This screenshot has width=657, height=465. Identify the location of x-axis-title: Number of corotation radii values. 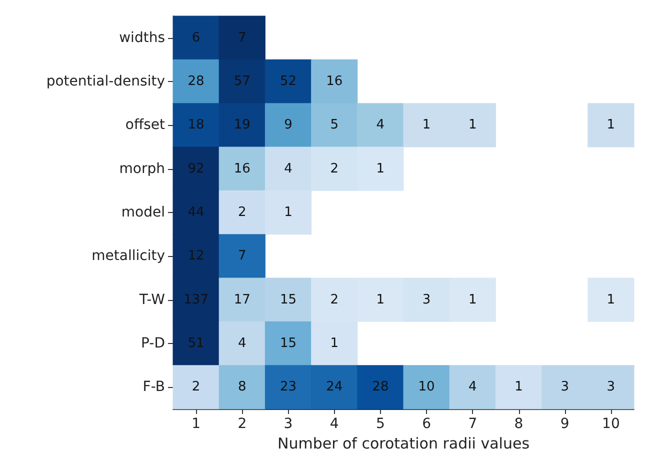
(403, 443).